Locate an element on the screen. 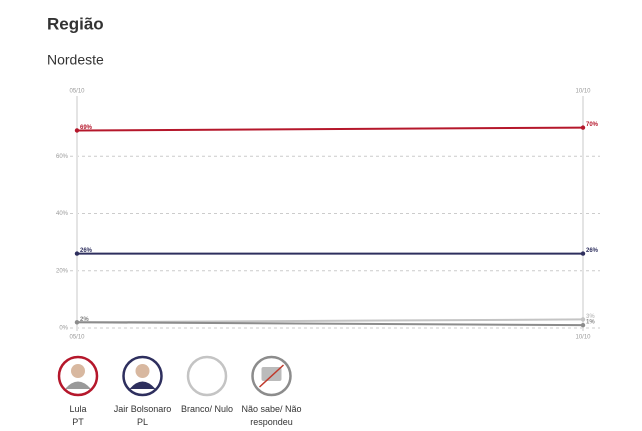  legend-name: Não sabe/ Não respondeu is located at coordinates (271, 415).